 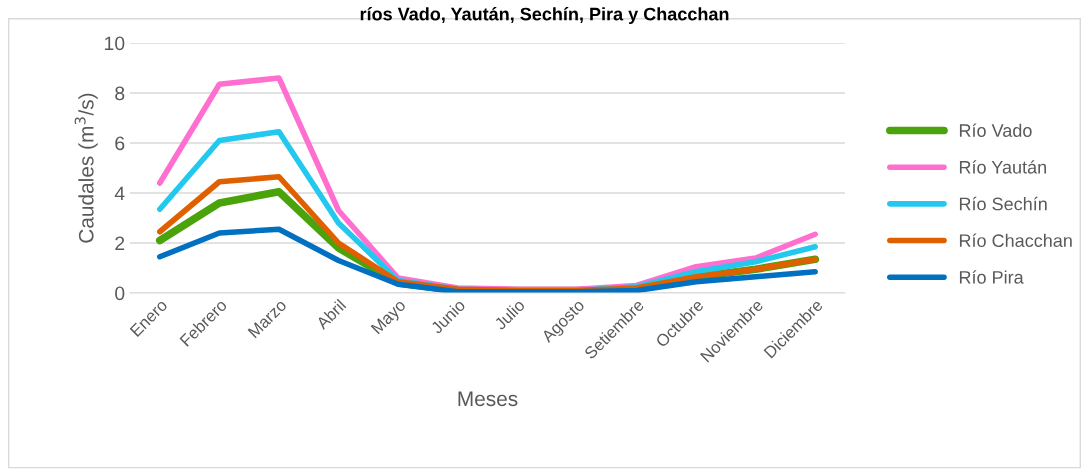 I want to click on legend-label: Río Yaután, so click(x=1002, y=167).